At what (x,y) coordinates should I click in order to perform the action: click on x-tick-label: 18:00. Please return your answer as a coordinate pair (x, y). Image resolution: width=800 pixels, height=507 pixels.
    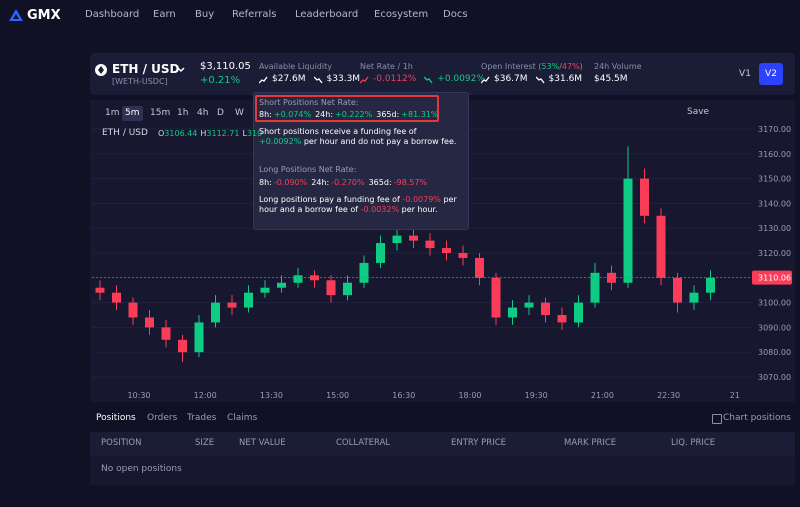
    Looking at the image, I should click on (469, 395).